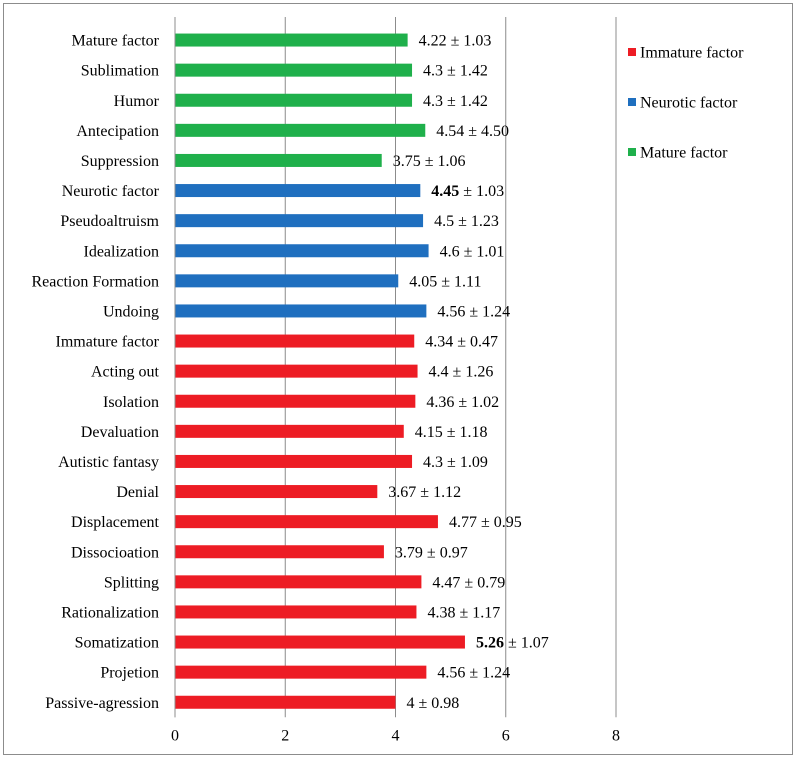 The height and width of the screenshot is (760, 798). I want to click on bar-humor, so click(294, 100).